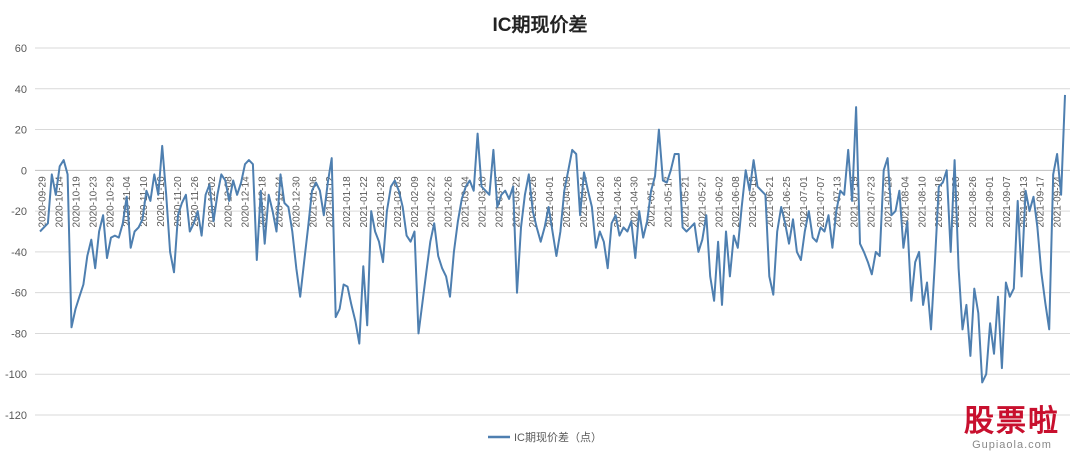 The height and width of the screenshot is (455, 1080). I want to click on y-tick-label: -120, so click(16, 416).